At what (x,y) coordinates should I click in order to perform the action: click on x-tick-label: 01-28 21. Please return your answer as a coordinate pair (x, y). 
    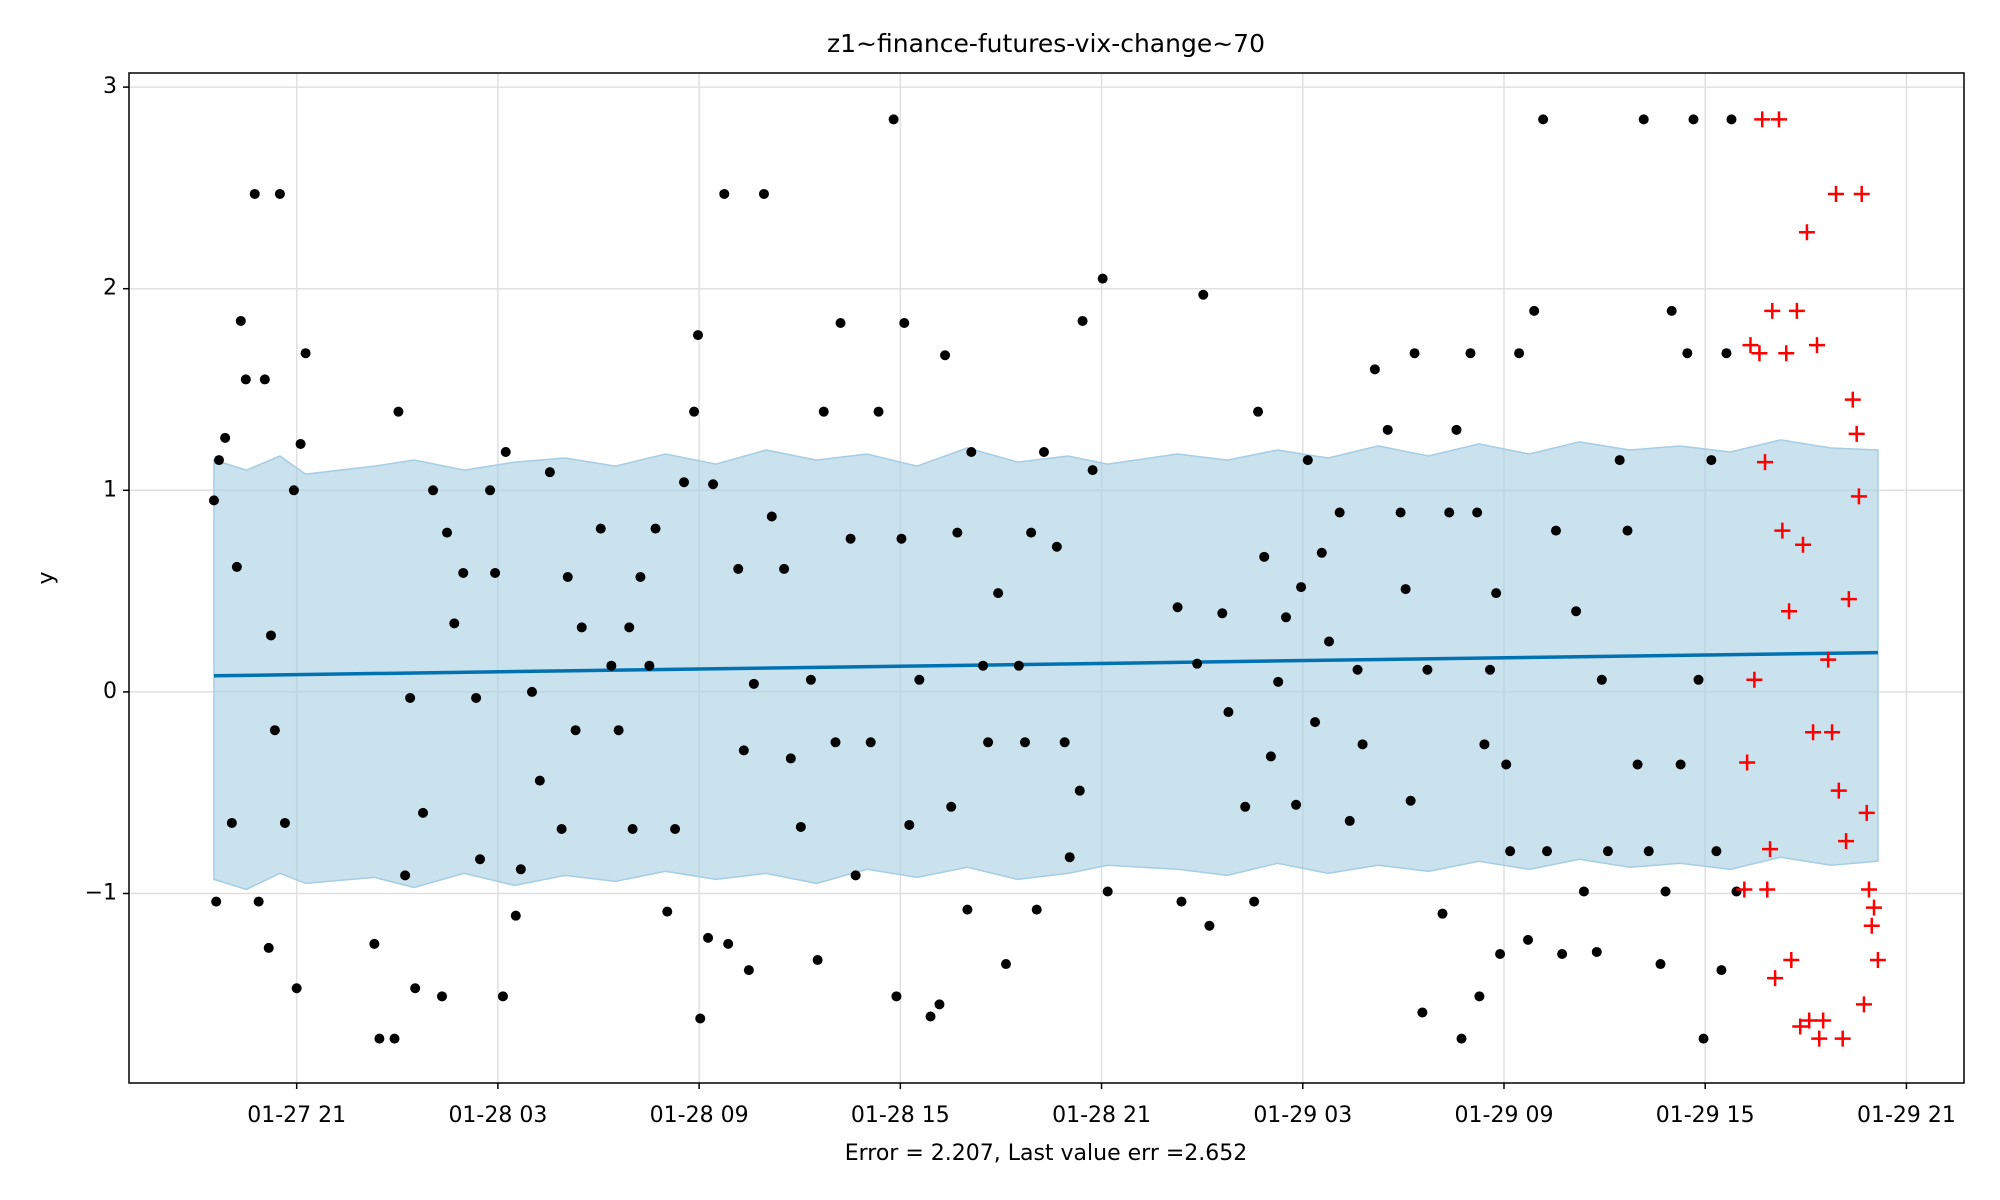
    Looking at the image, I should click on (1101, 1115).